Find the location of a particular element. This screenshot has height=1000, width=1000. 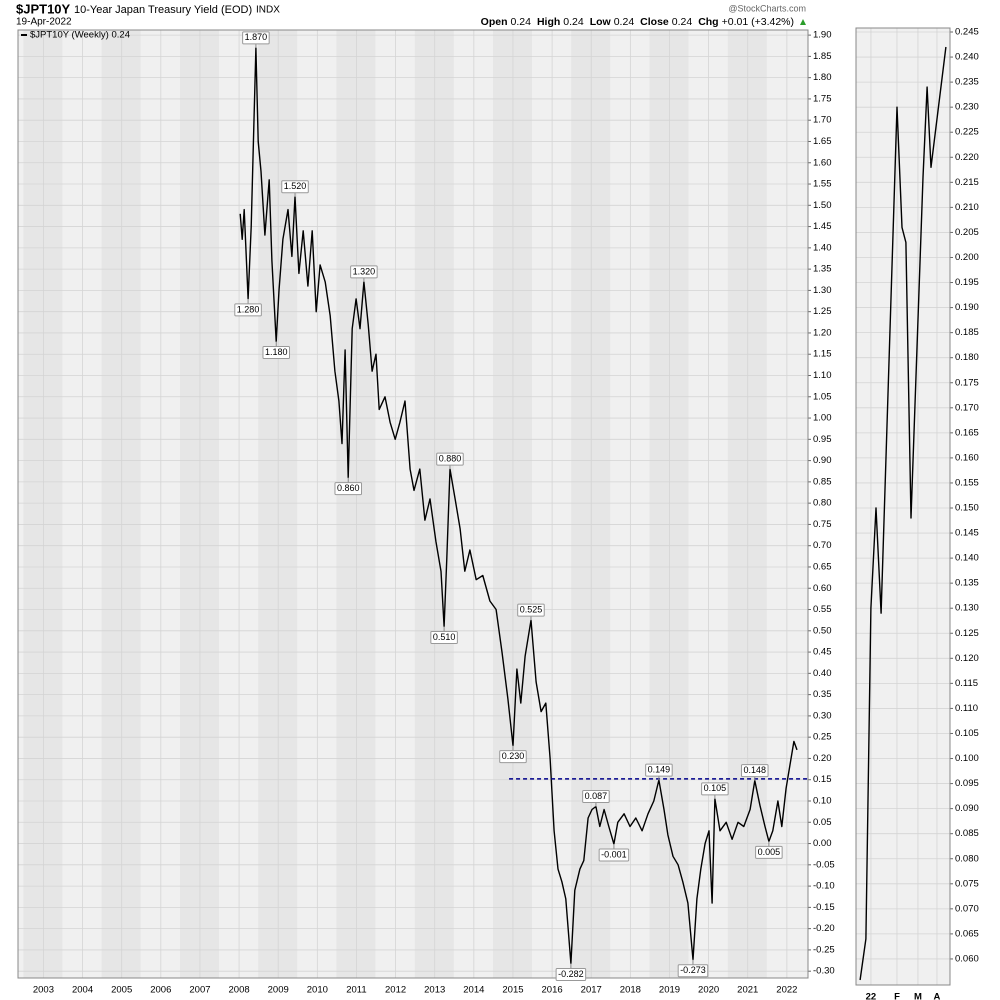

y-tick-label: 0.095 is located at coordinates (967, 783).